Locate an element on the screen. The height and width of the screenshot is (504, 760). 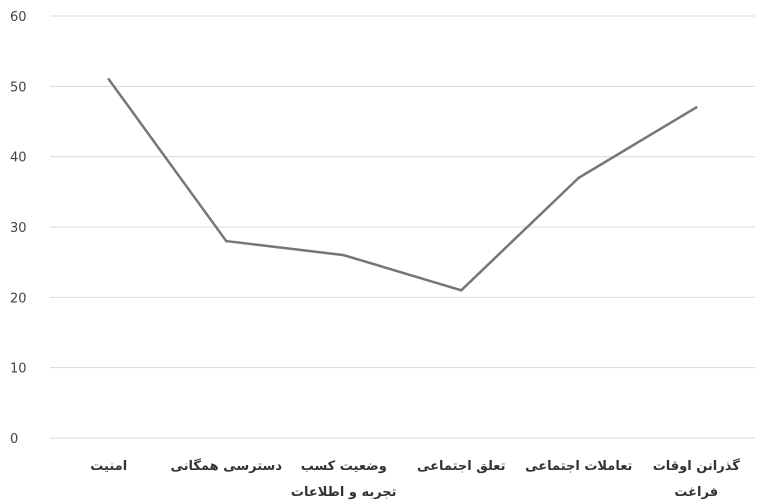
x-category-label: فراغت is located at coordinates (696, 492).